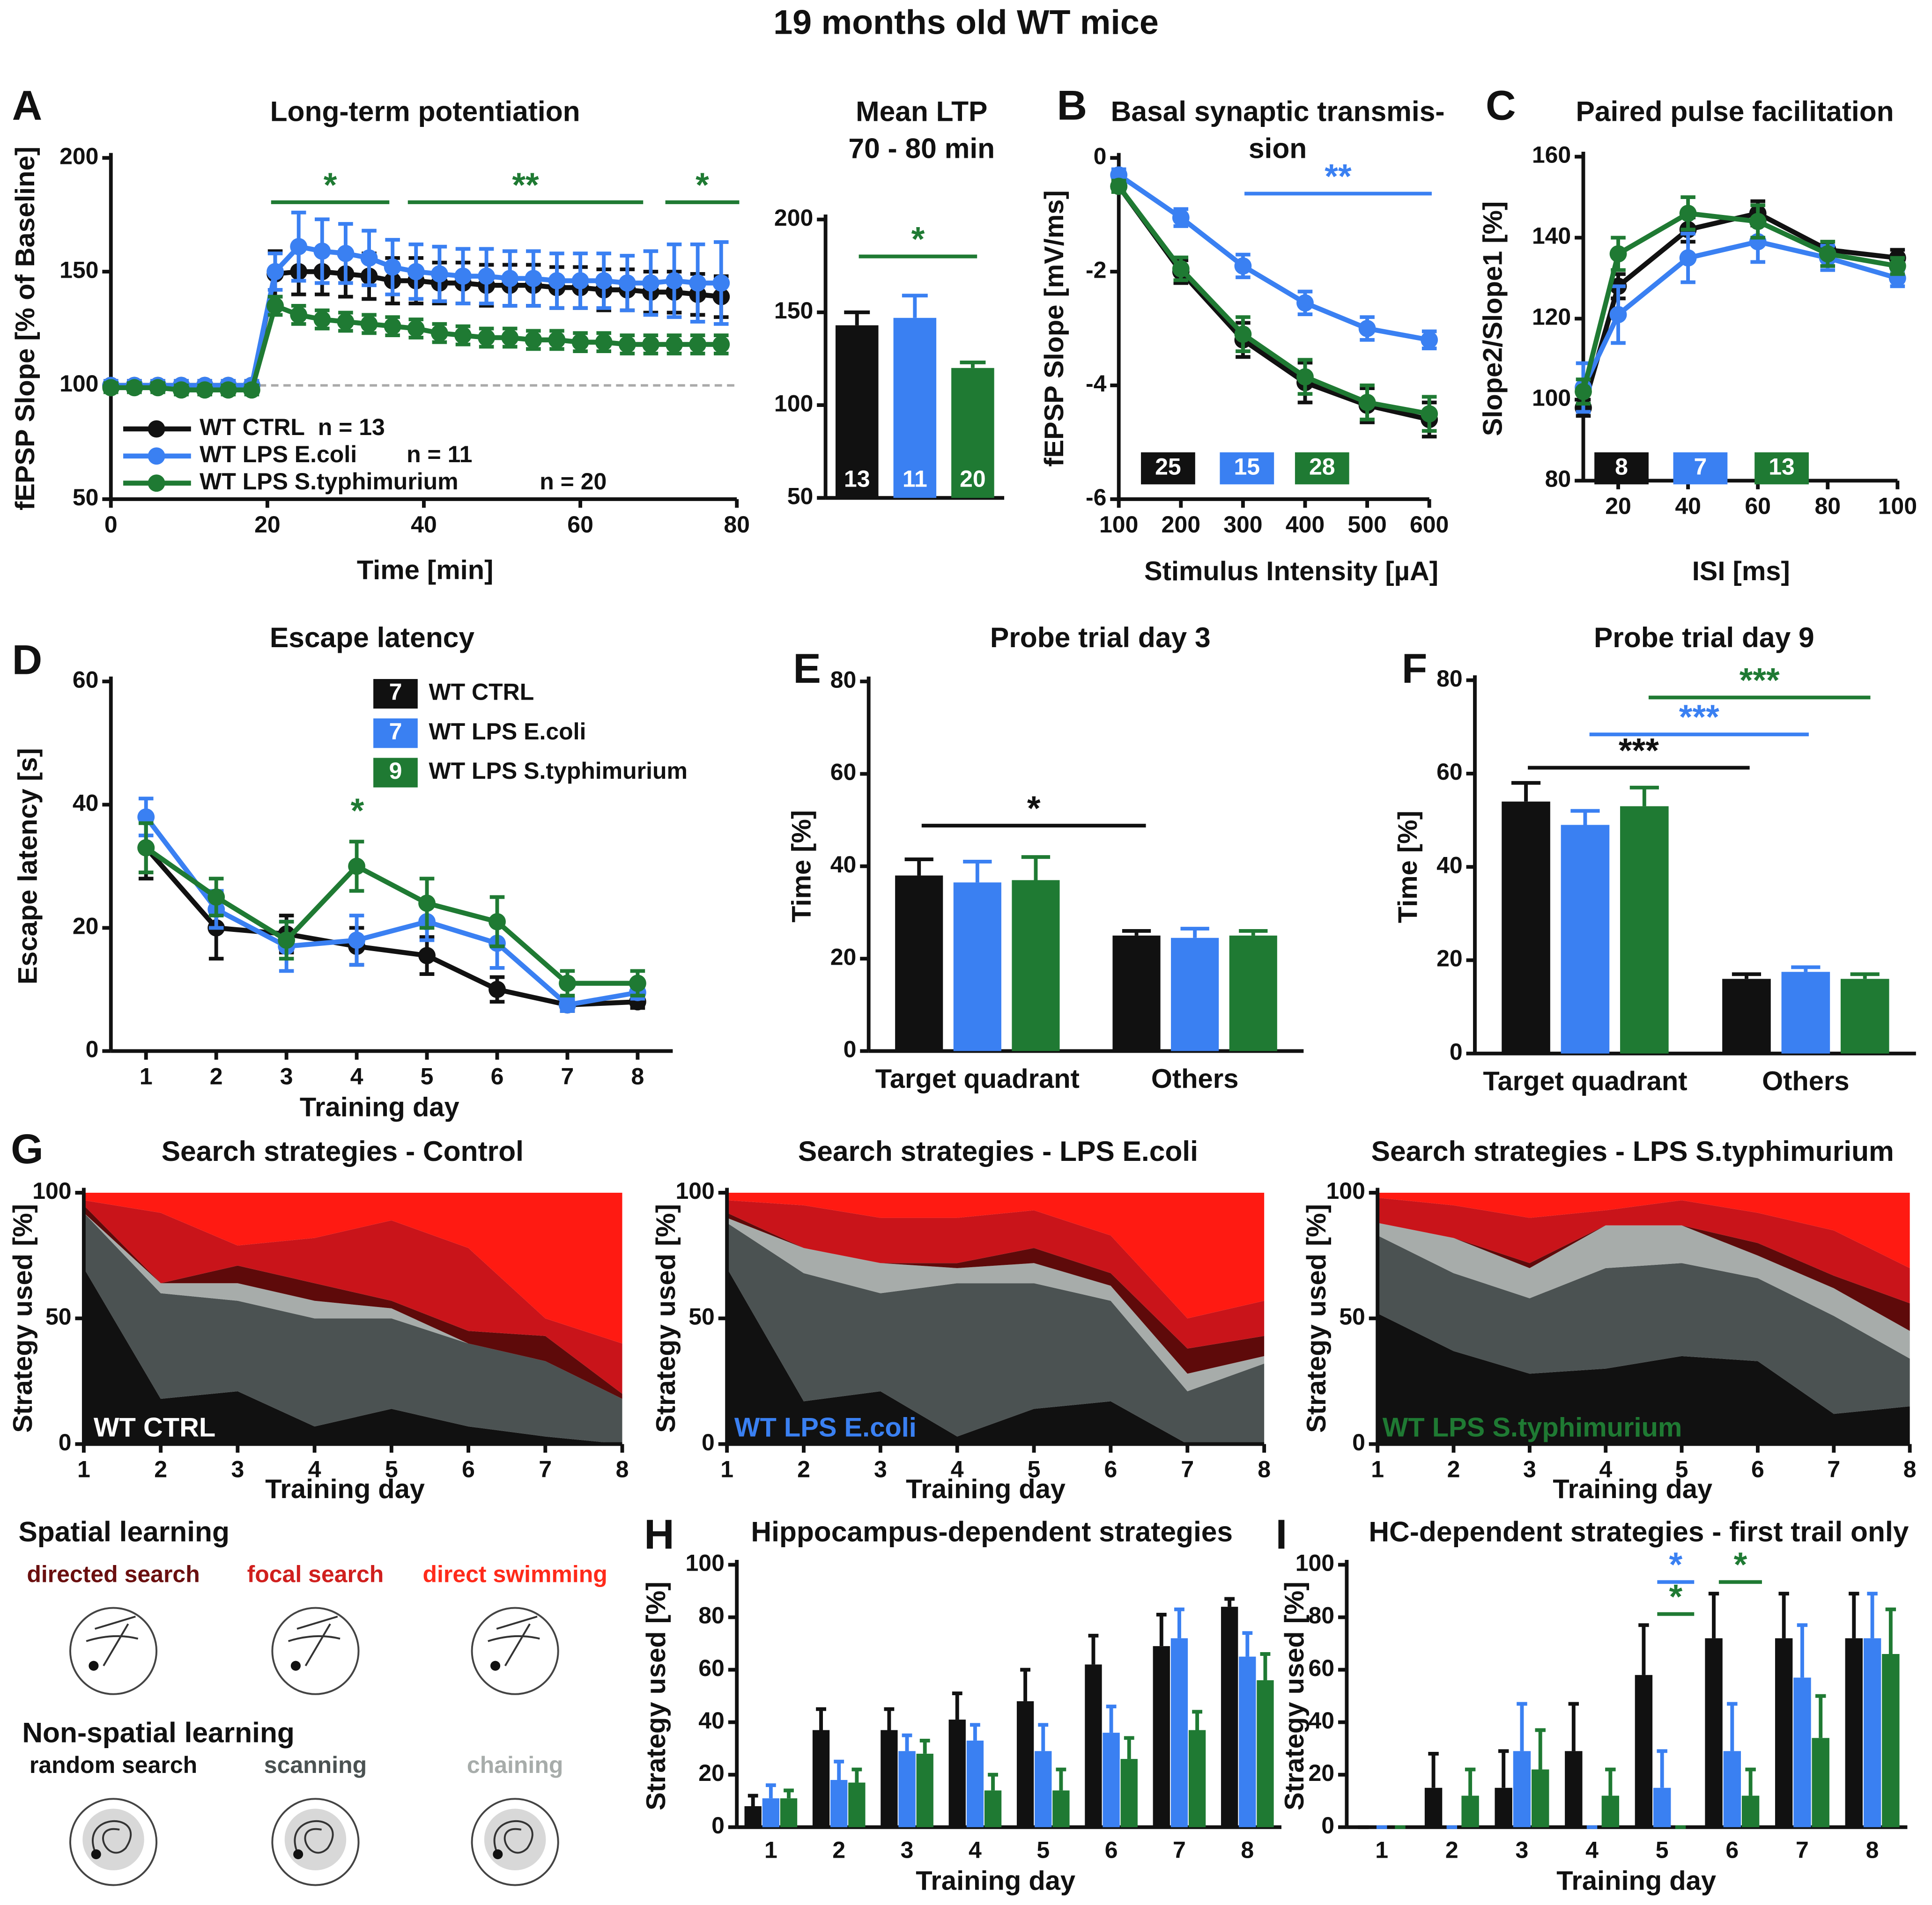 The width and height of the screenshot is (1932, 1905). I want to click on x-axis-label: Training day, so click(345, 1489).